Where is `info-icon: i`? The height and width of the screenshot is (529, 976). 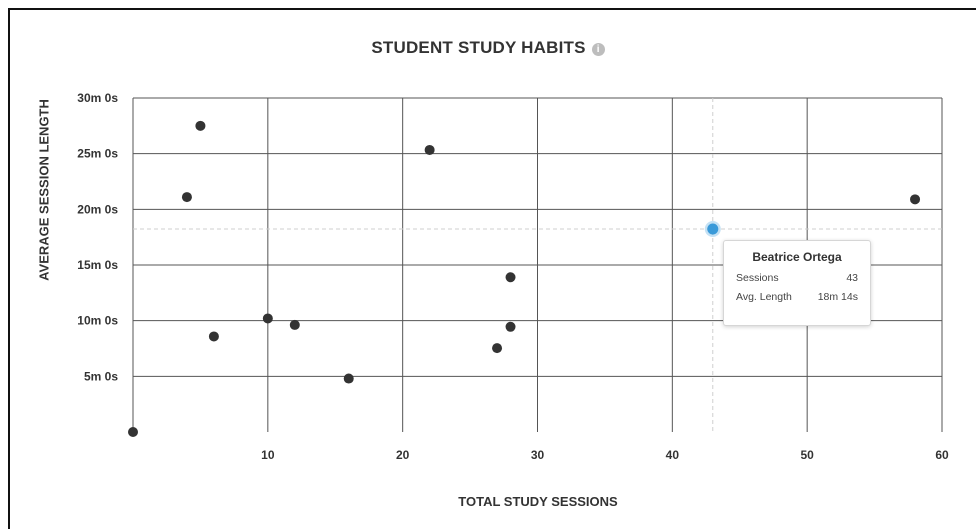
info-icon: i is located at coordinates (598, 49).